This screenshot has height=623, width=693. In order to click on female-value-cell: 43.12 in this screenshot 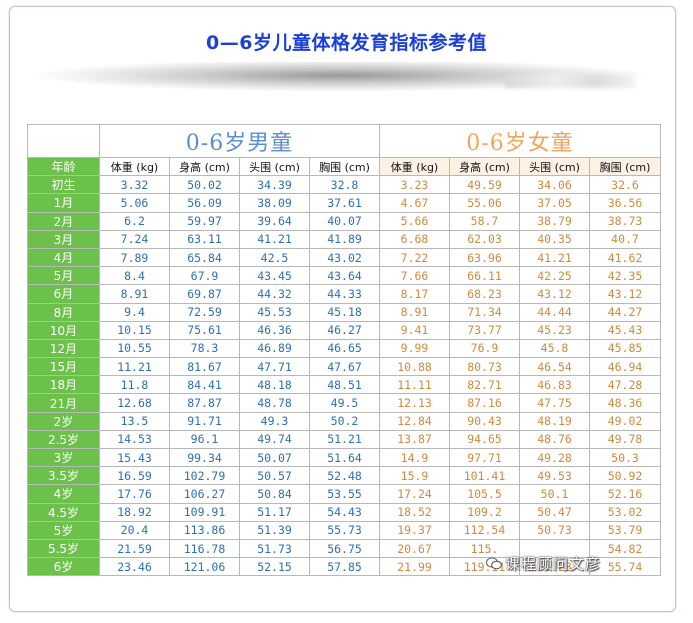, I will do `click(625, 294)`.